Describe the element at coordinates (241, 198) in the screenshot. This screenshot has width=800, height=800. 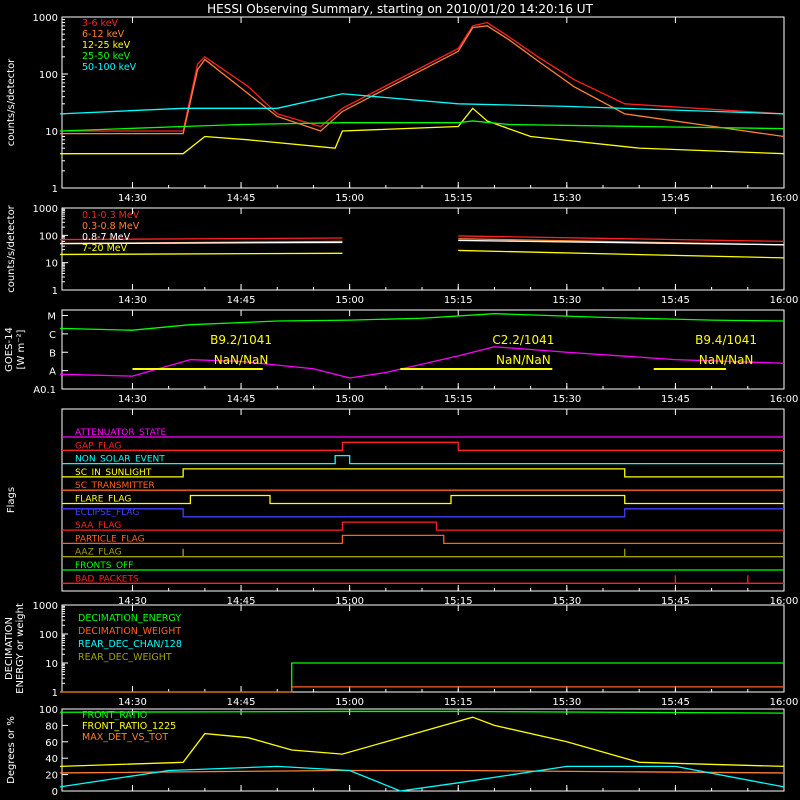
I see `panel-low-energy-xlabel-1: 14:45` at that location.